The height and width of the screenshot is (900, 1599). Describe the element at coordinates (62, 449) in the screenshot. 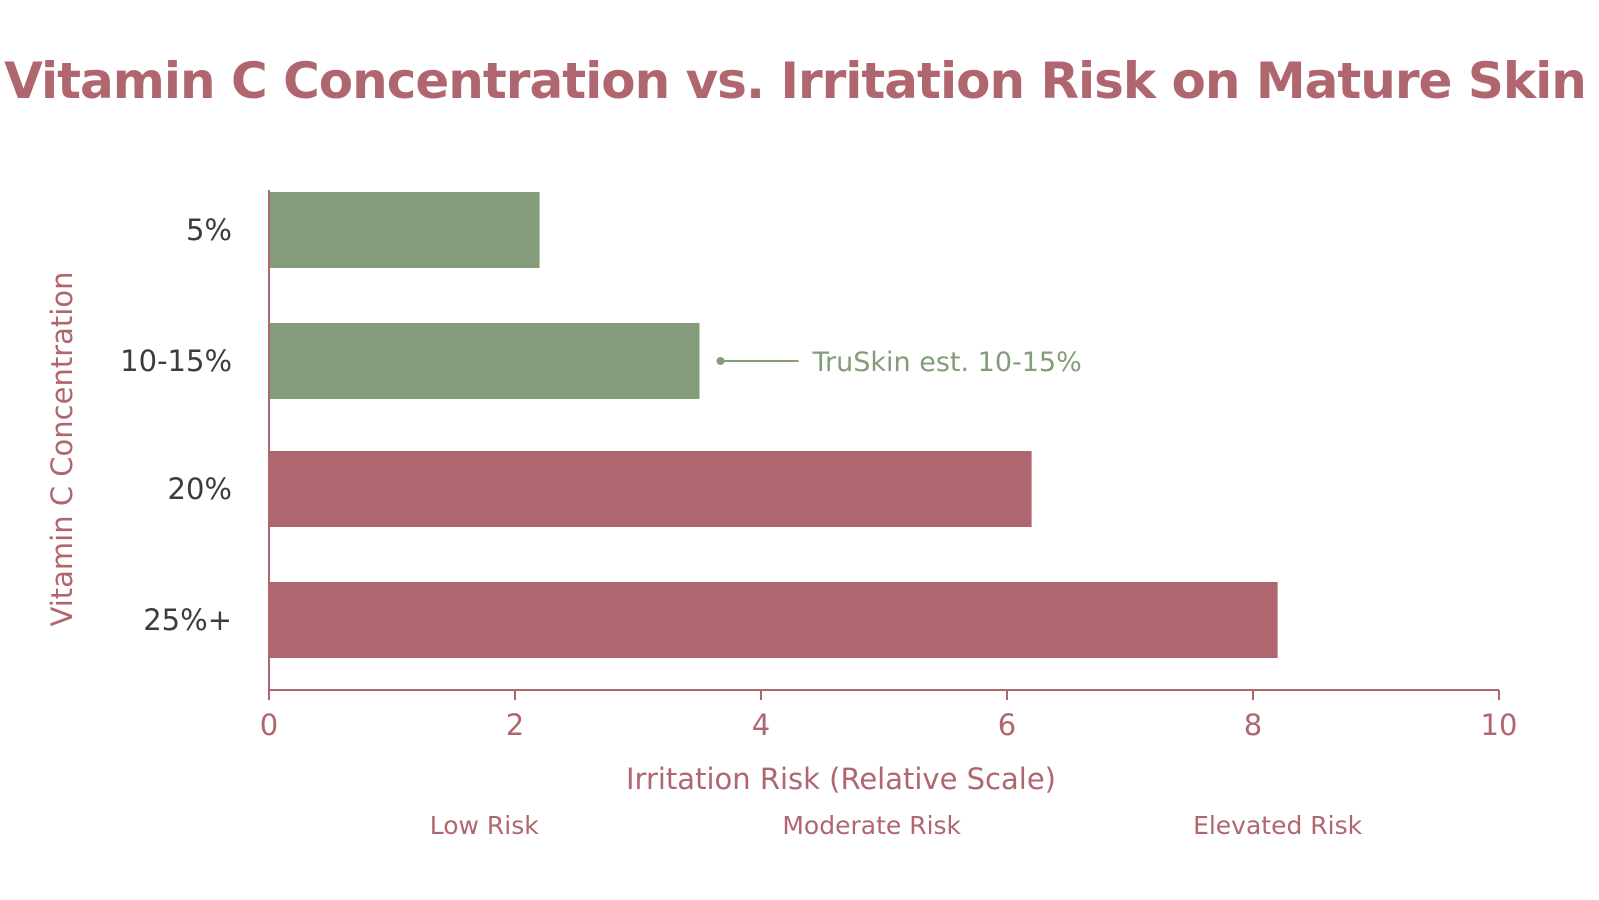

I see `y-axis-title: Vitamin C Concentration` at that location.